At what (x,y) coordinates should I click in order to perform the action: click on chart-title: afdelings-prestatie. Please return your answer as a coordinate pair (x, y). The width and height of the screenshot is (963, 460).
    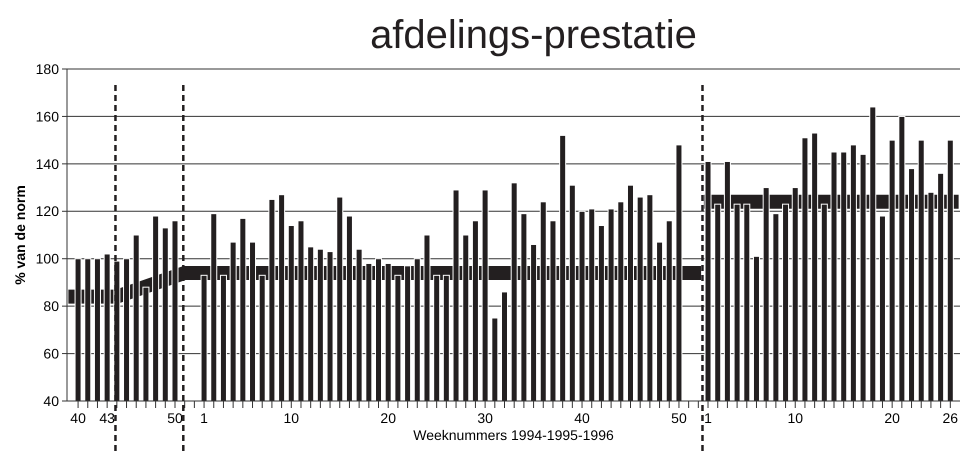
    Looking at the image, I should click on (533, 35).